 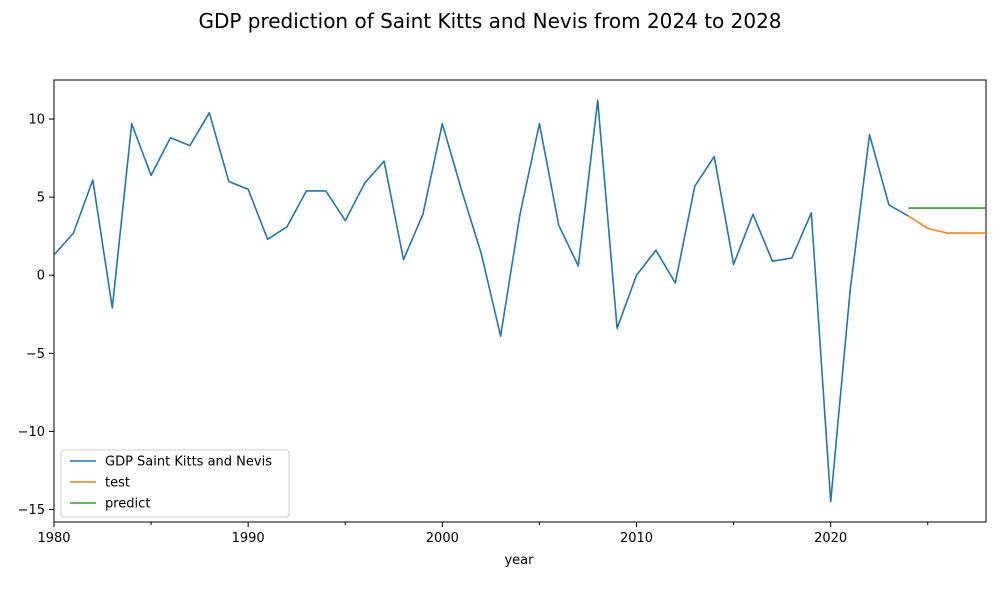 I want to click on y-axis: 10 5 0 −5 −10 −15, so click(x=36, y=315).